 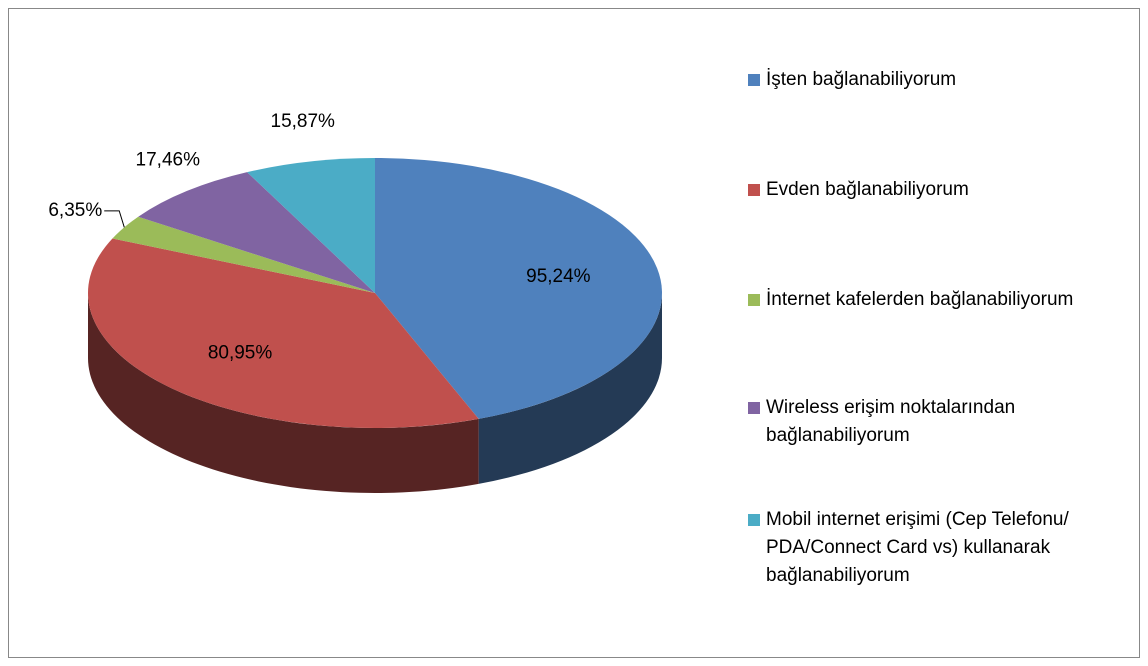 I want to click on legend-item: Evden bağlanabiliyorum, so click(x=919, y=190).